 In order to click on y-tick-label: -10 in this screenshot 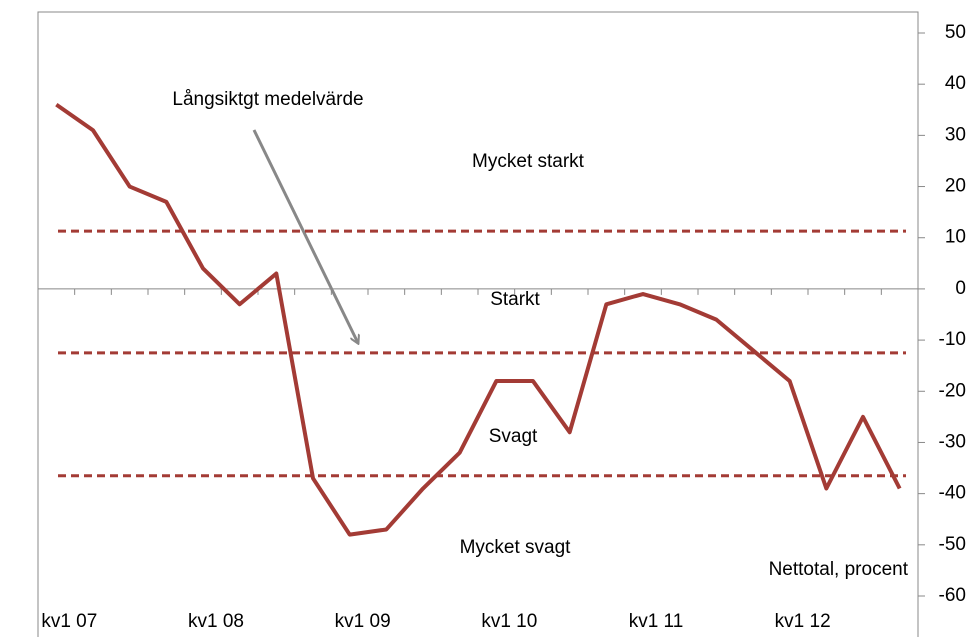, I will do `click(952, 339)`.